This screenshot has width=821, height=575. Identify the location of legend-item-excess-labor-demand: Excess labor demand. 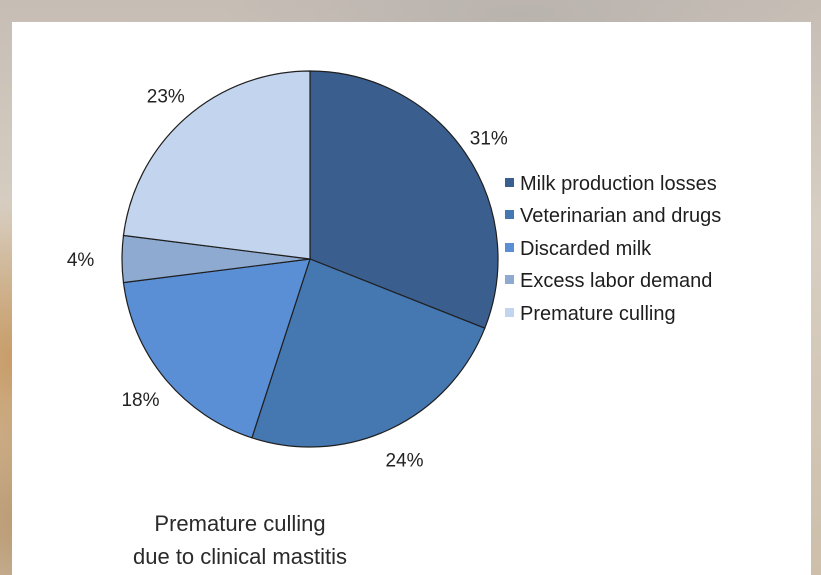
(613, 282).